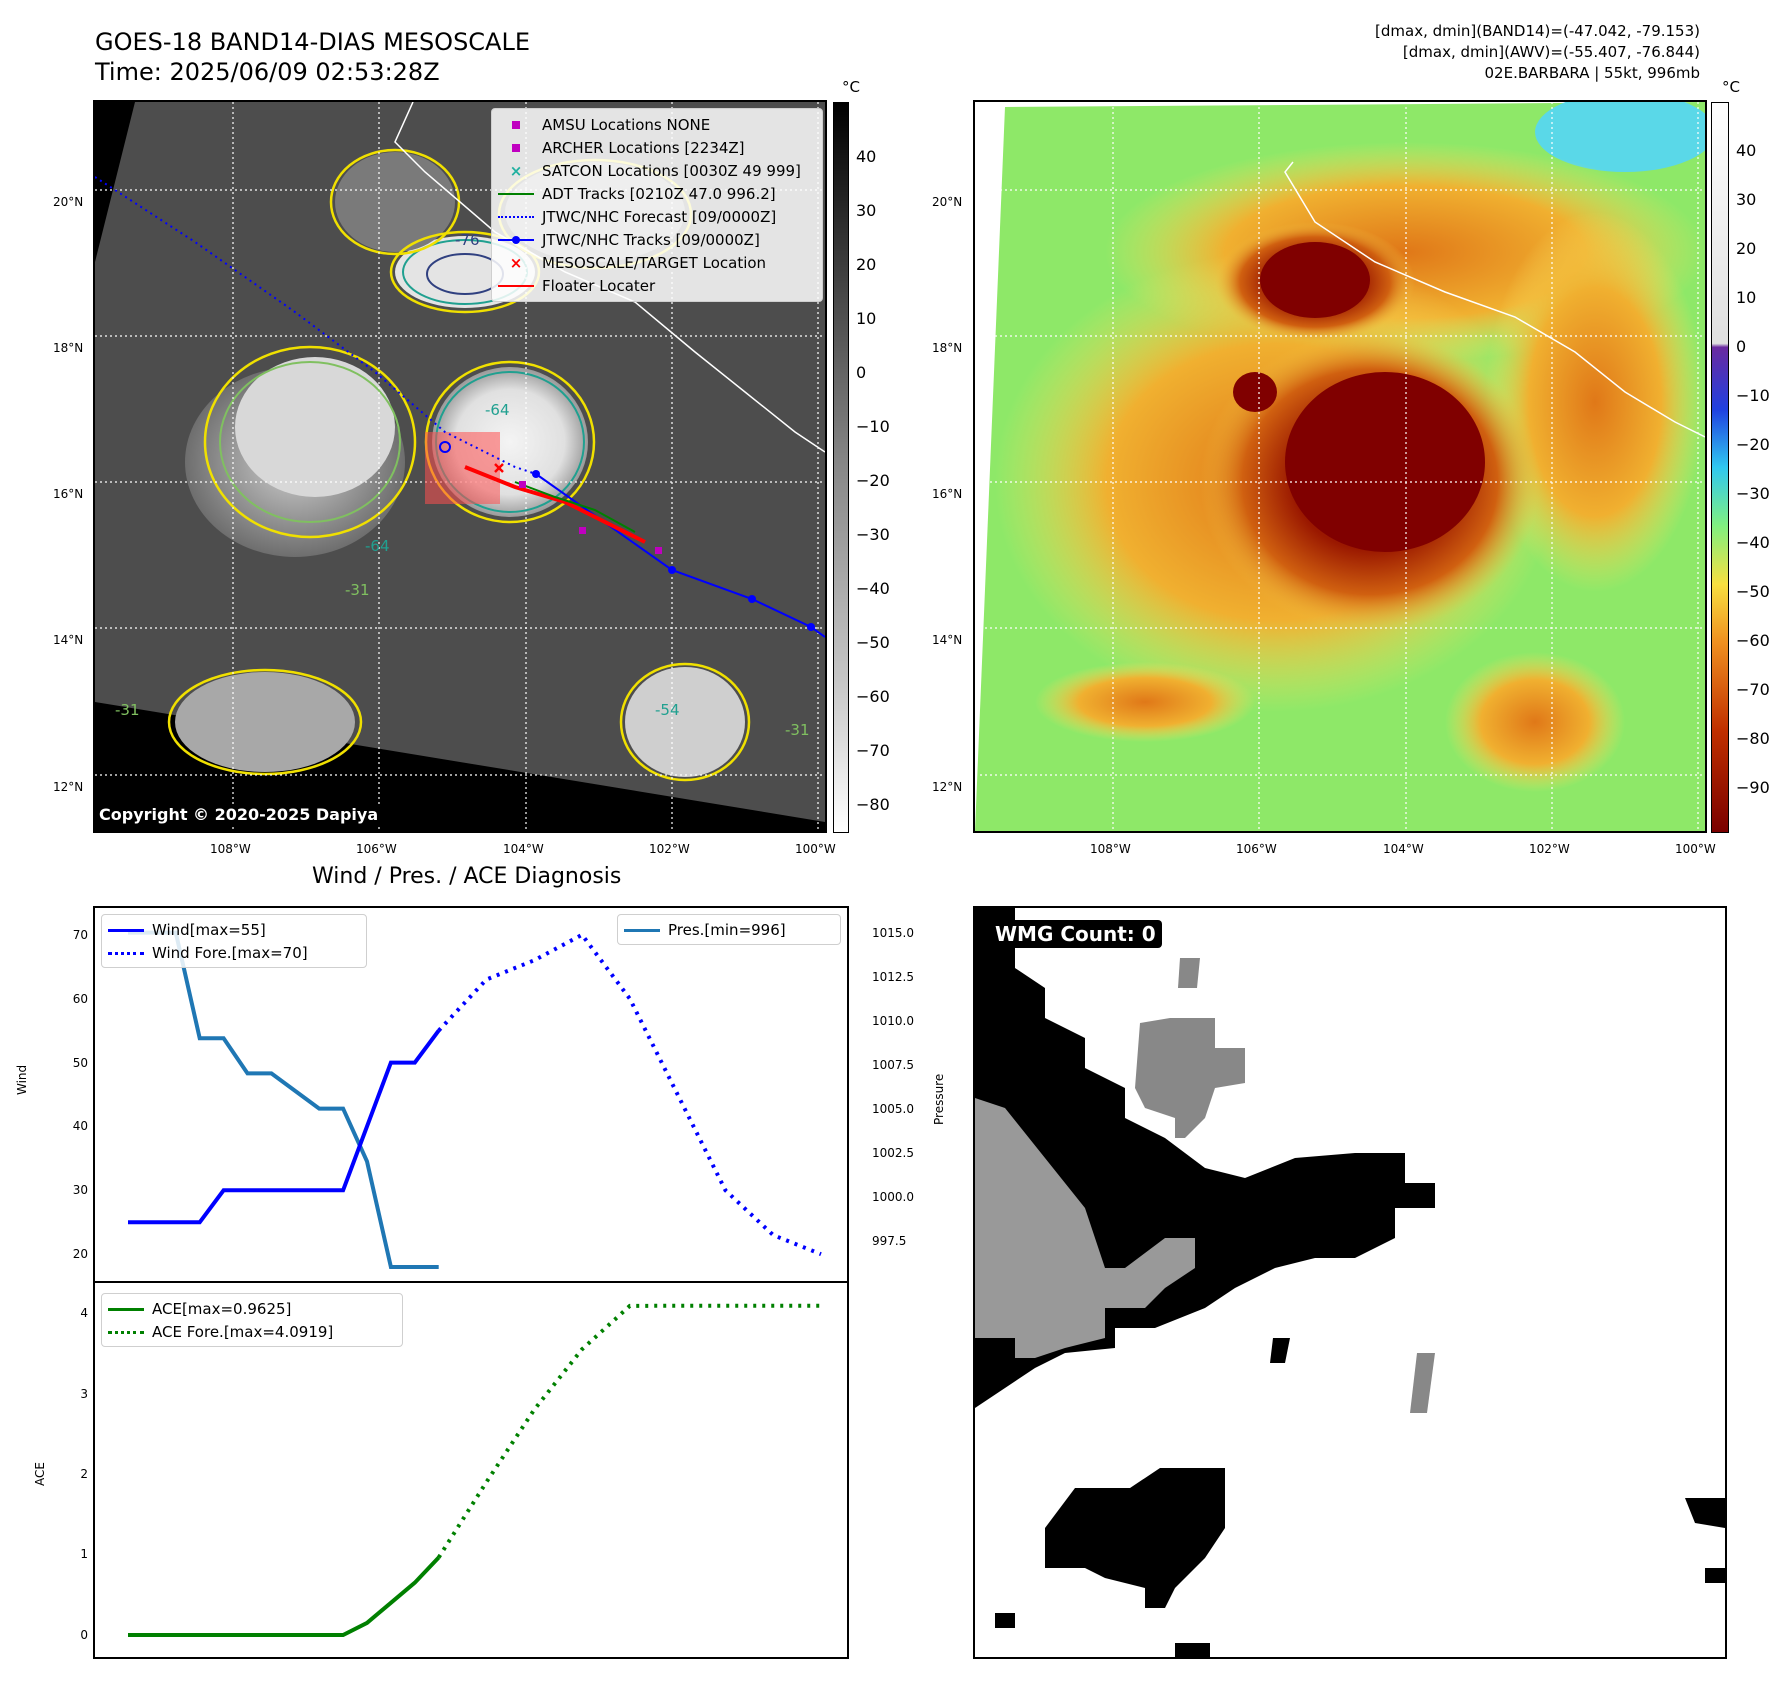  Describe the element at coordinates (841, 467) in the screenshot. I see `left-colorbar` at that location.